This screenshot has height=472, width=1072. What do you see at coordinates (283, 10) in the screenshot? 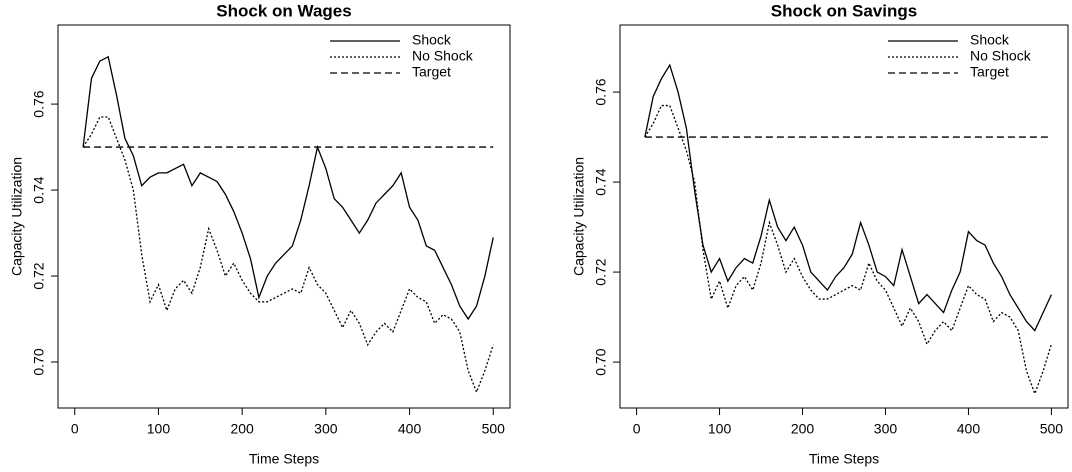
I see `chart-title: Shock on Wages` at bounding box center [283, 10].